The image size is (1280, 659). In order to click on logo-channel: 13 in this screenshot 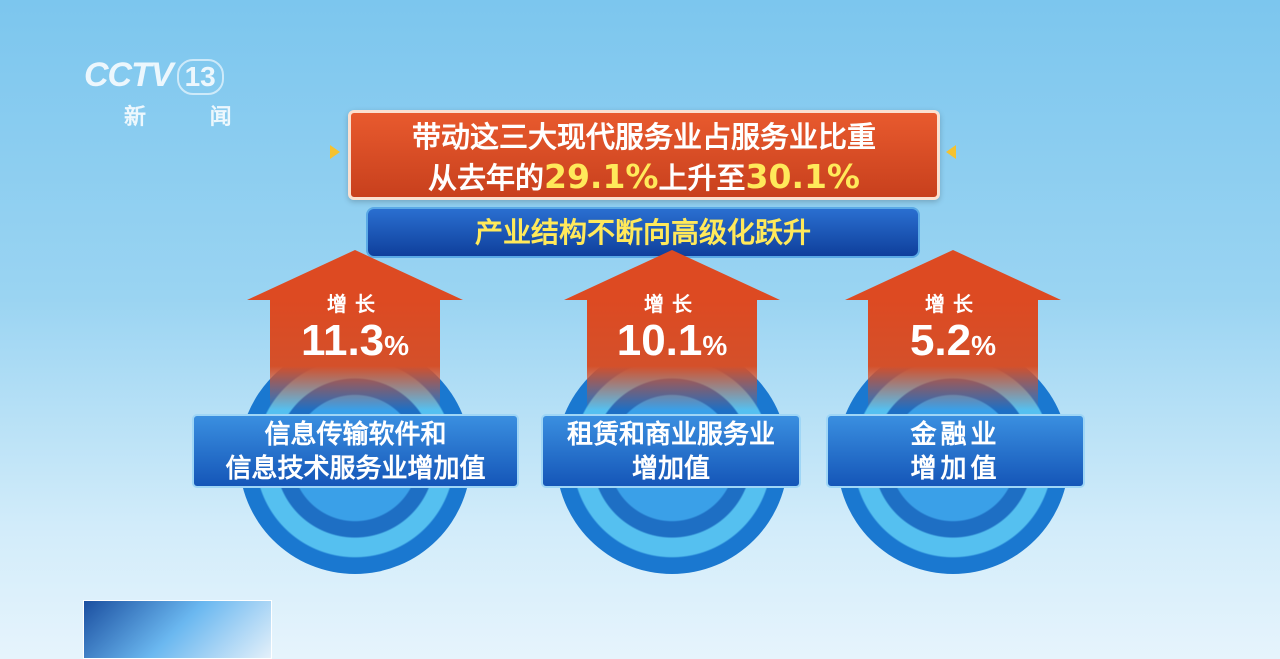, I will do `click(200, 77)`.